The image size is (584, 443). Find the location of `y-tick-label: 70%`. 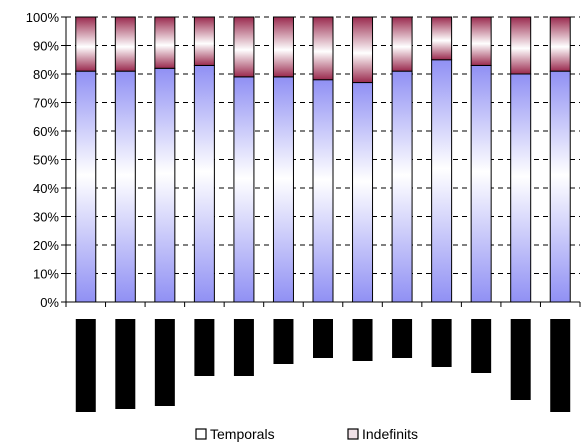

y-tick-label: 70% is located at coordinates (46, 103).